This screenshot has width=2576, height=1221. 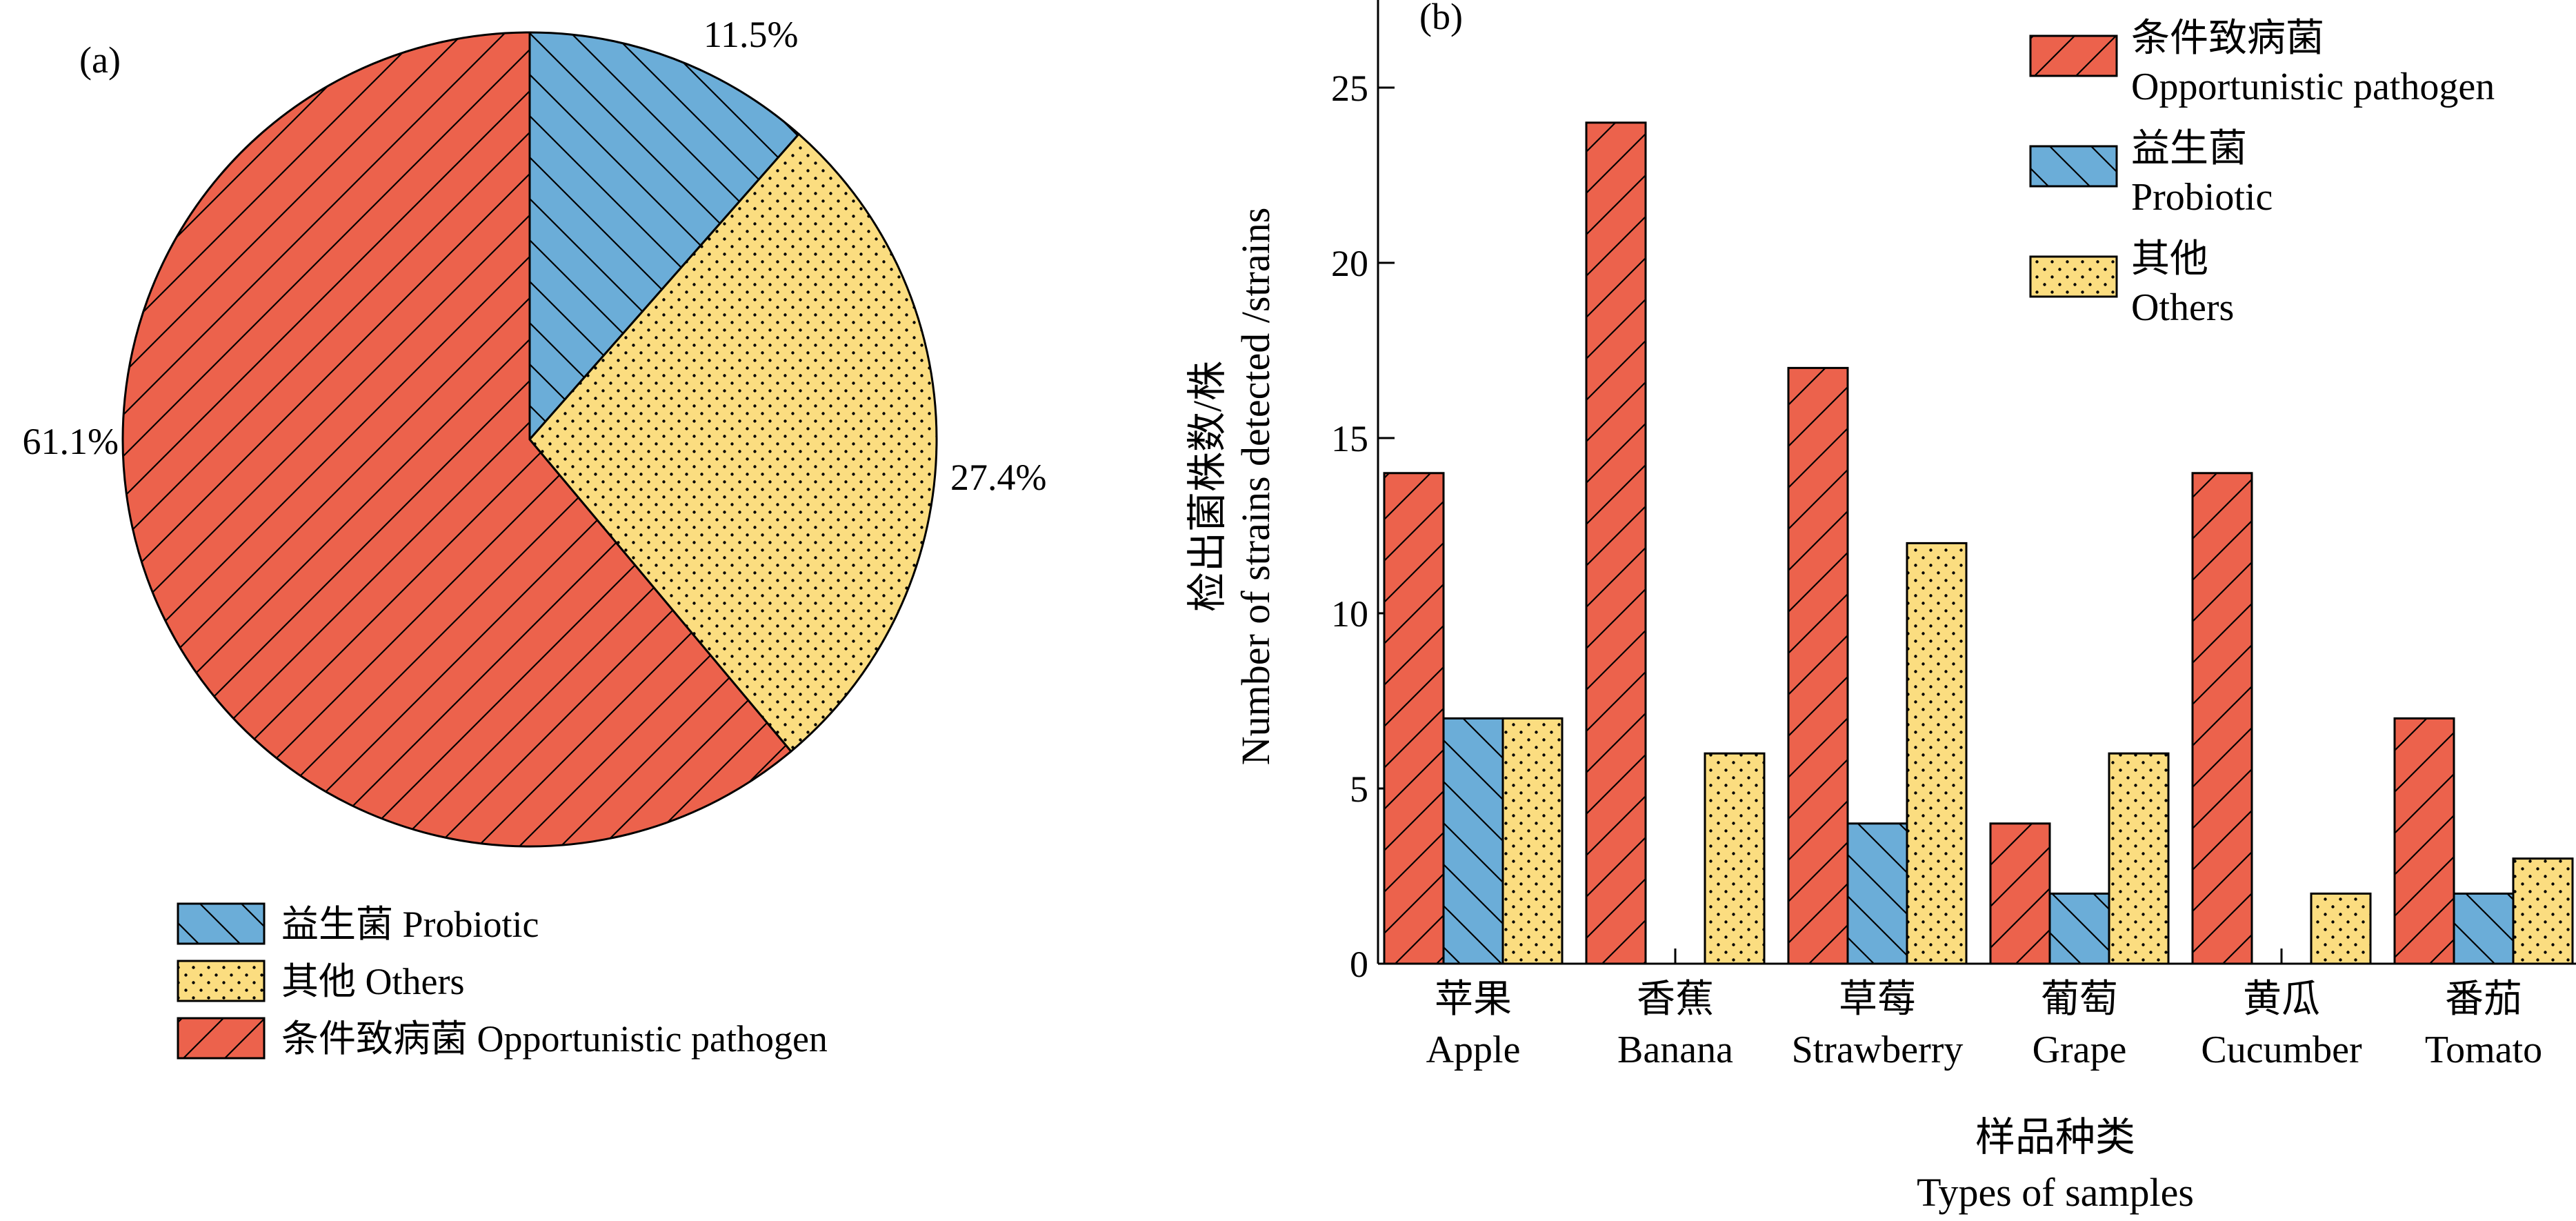 What do you see at coordinates (2189, 149) in the screenshot?
I see `bar-legend-label-zh-probiotic: 益生菌` at bounding box center [2189, 149].